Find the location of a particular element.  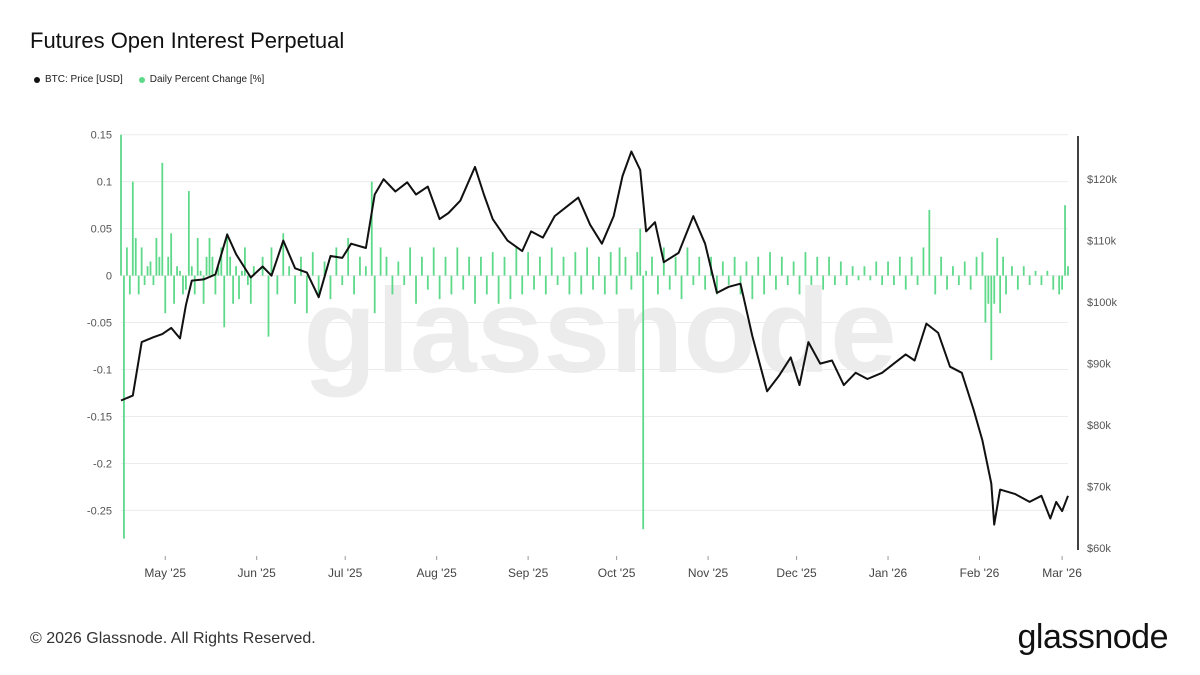

x-tick-label: May '25 is located at coordinates (165, 573).